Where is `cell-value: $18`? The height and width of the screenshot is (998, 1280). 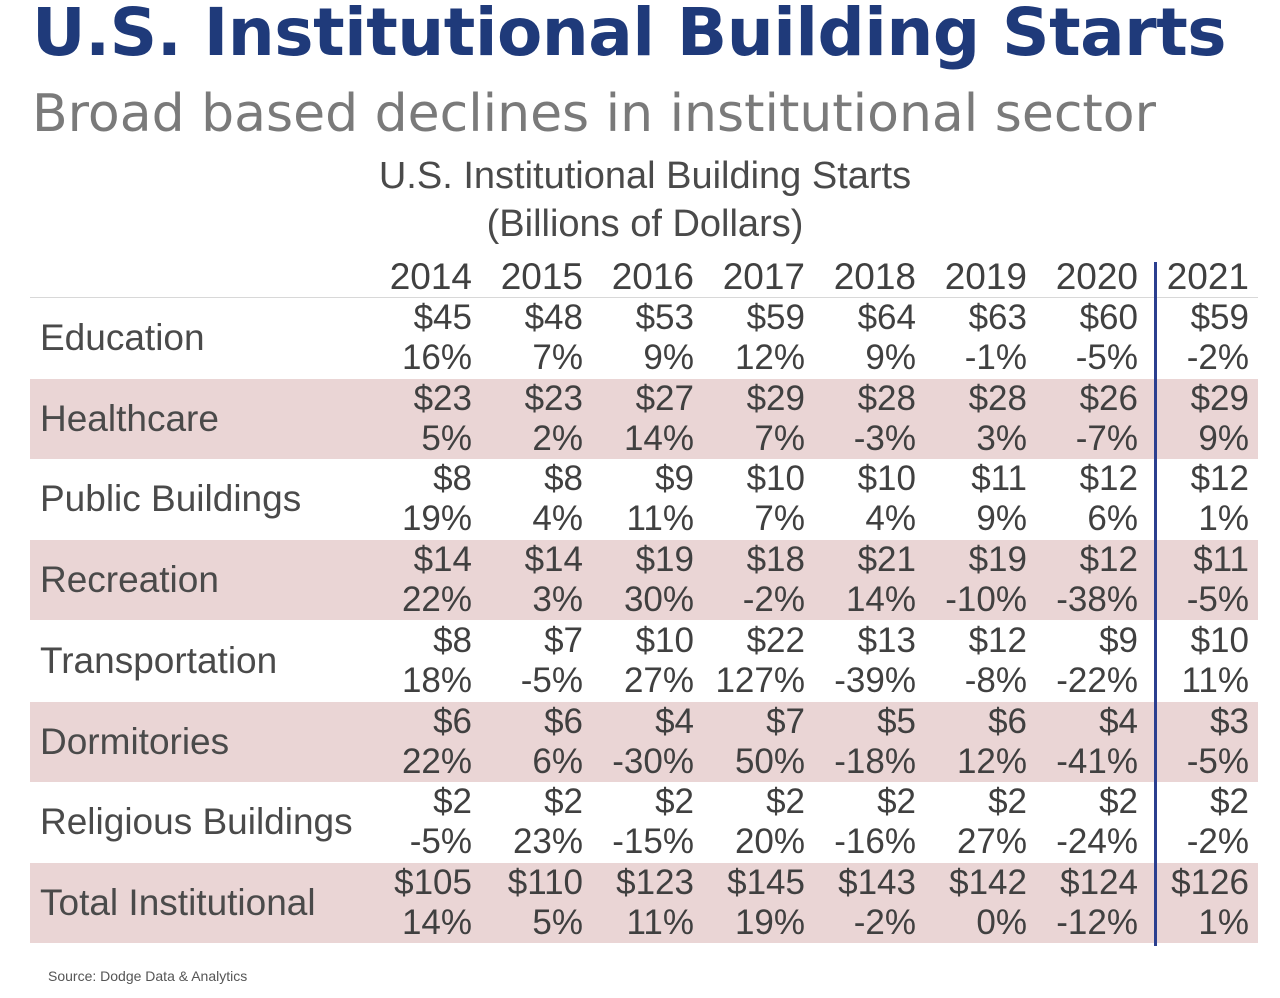 cell-value: $18 is located at coordinates (775, 560).